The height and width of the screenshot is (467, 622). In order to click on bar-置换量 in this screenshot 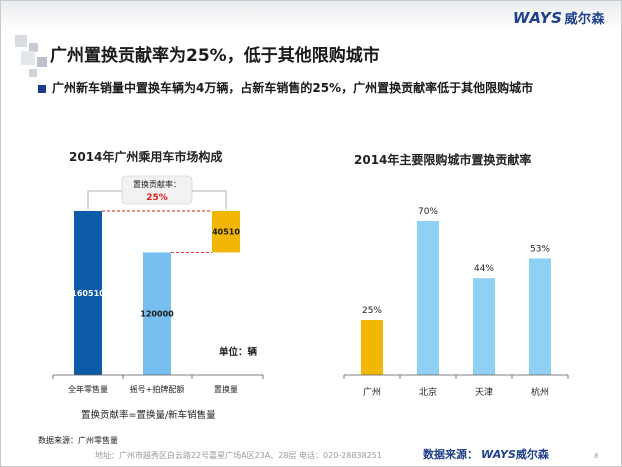, I will do `click(226, 232)`.